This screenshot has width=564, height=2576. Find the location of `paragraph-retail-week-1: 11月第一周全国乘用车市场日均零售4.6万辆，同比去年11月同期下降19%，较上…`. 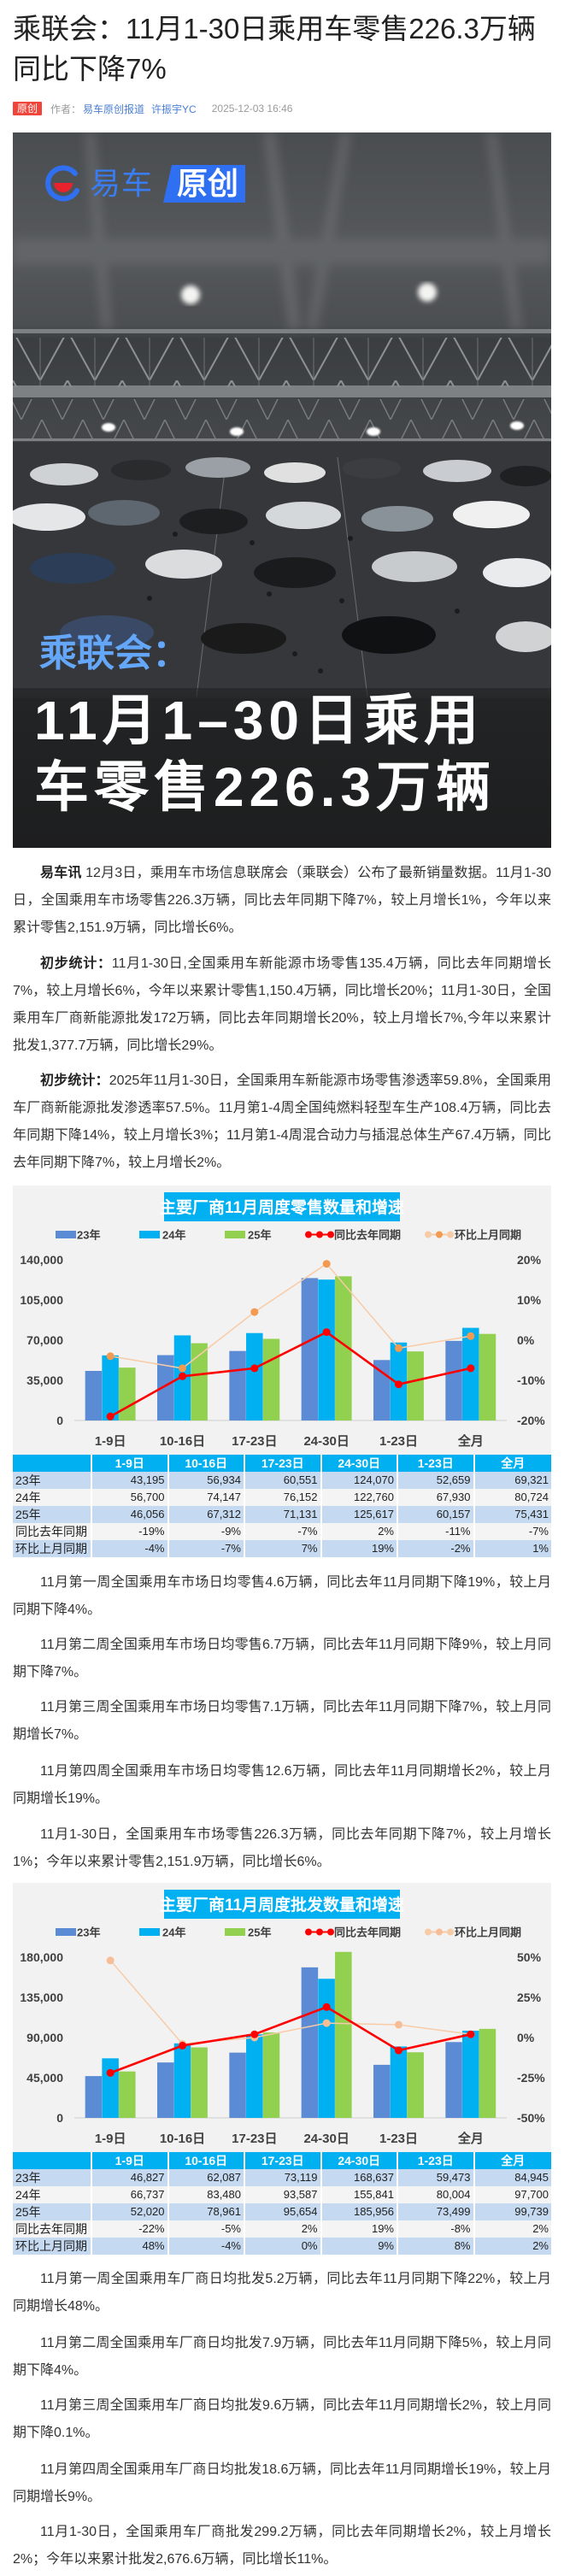

paragraph-retail-week-1: 11月第一周全国乘用车市场日均零售4.6万辆，同比去年11月同期下降19%，较上… is located at coordinates (282, 1596).